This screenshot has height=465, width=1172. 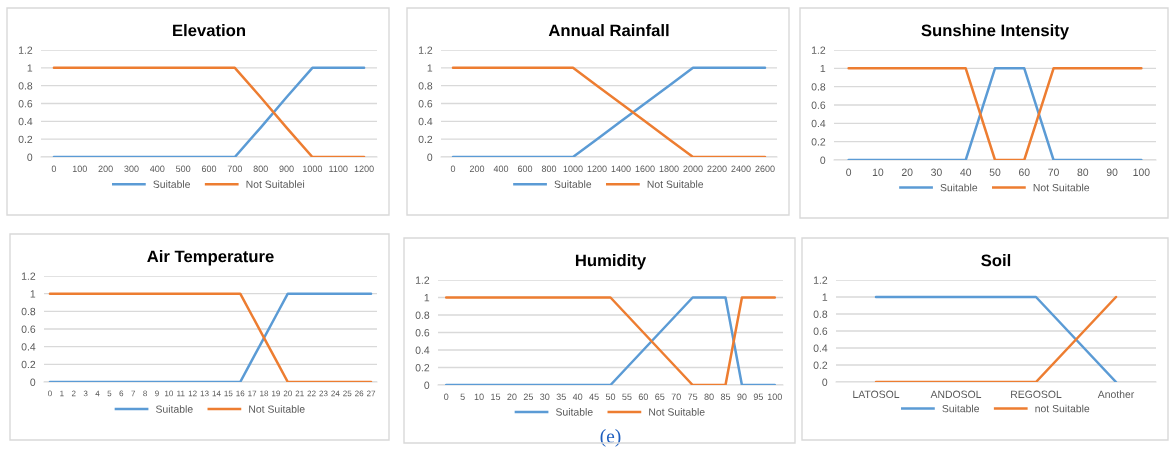 I want to click on chart-title: Air Temperature, so click(x=210, y=258).